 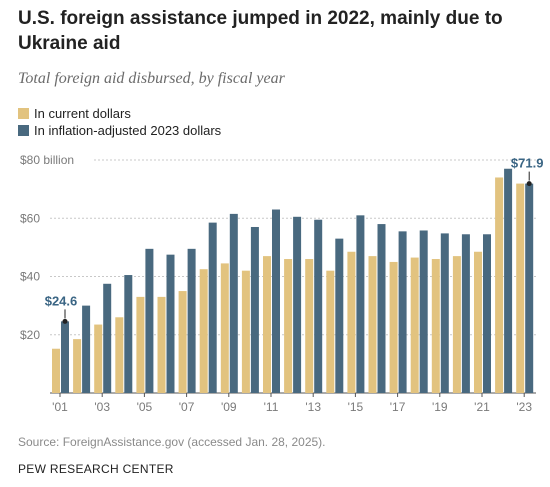 I want to click on bar-current-2012, so click(x=288, y=326).